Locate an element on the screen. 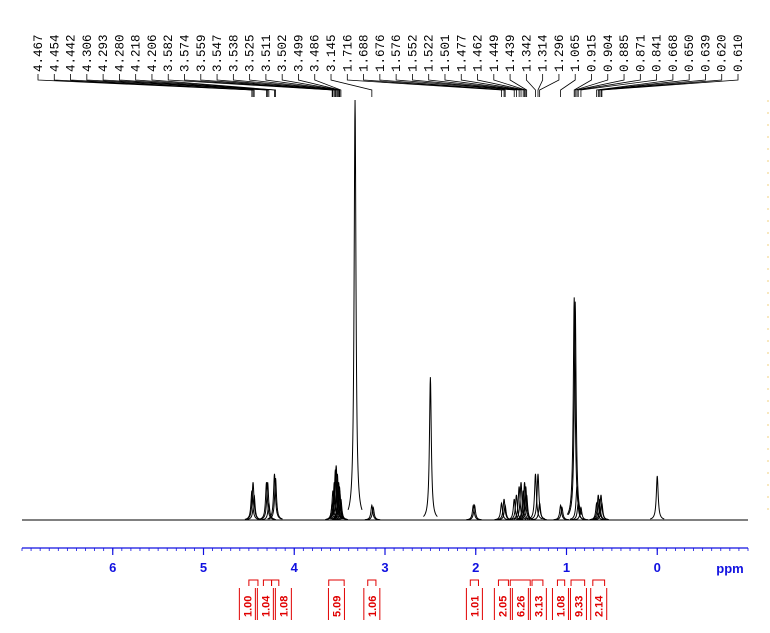  peak-label: 0.841 is located at coordinates (658, 53).